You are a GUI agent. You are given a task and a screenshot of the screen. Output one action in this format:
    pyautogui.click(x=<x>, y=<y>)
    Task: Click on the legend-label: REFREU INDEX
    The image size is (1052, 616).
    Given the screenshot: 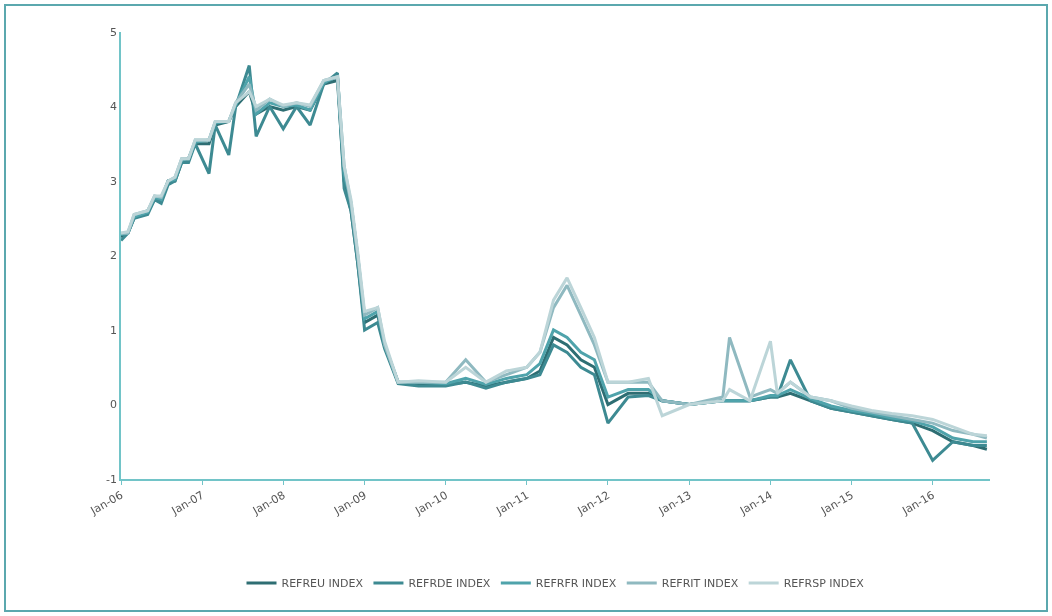 What is the action you would take?
    pyautogui.click(x=322, y=584)
    